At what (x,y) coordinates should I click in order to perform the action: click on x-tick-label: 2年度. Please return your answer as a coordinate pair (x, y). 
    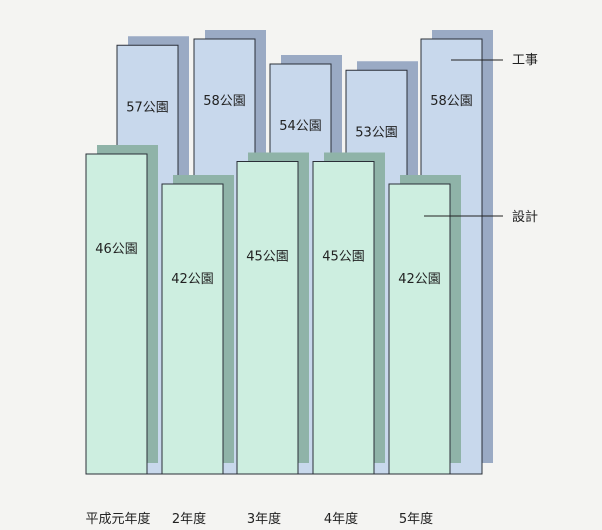
    Looking at the image, I should click on (189, 519).